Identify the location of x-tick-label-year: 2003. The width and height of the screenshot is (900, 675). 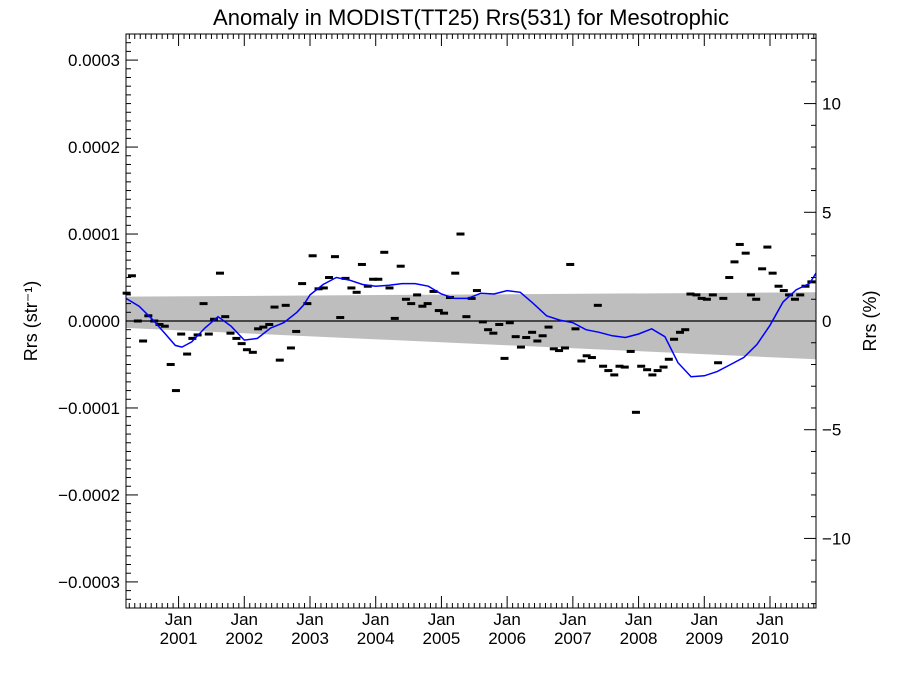
(310, 638).